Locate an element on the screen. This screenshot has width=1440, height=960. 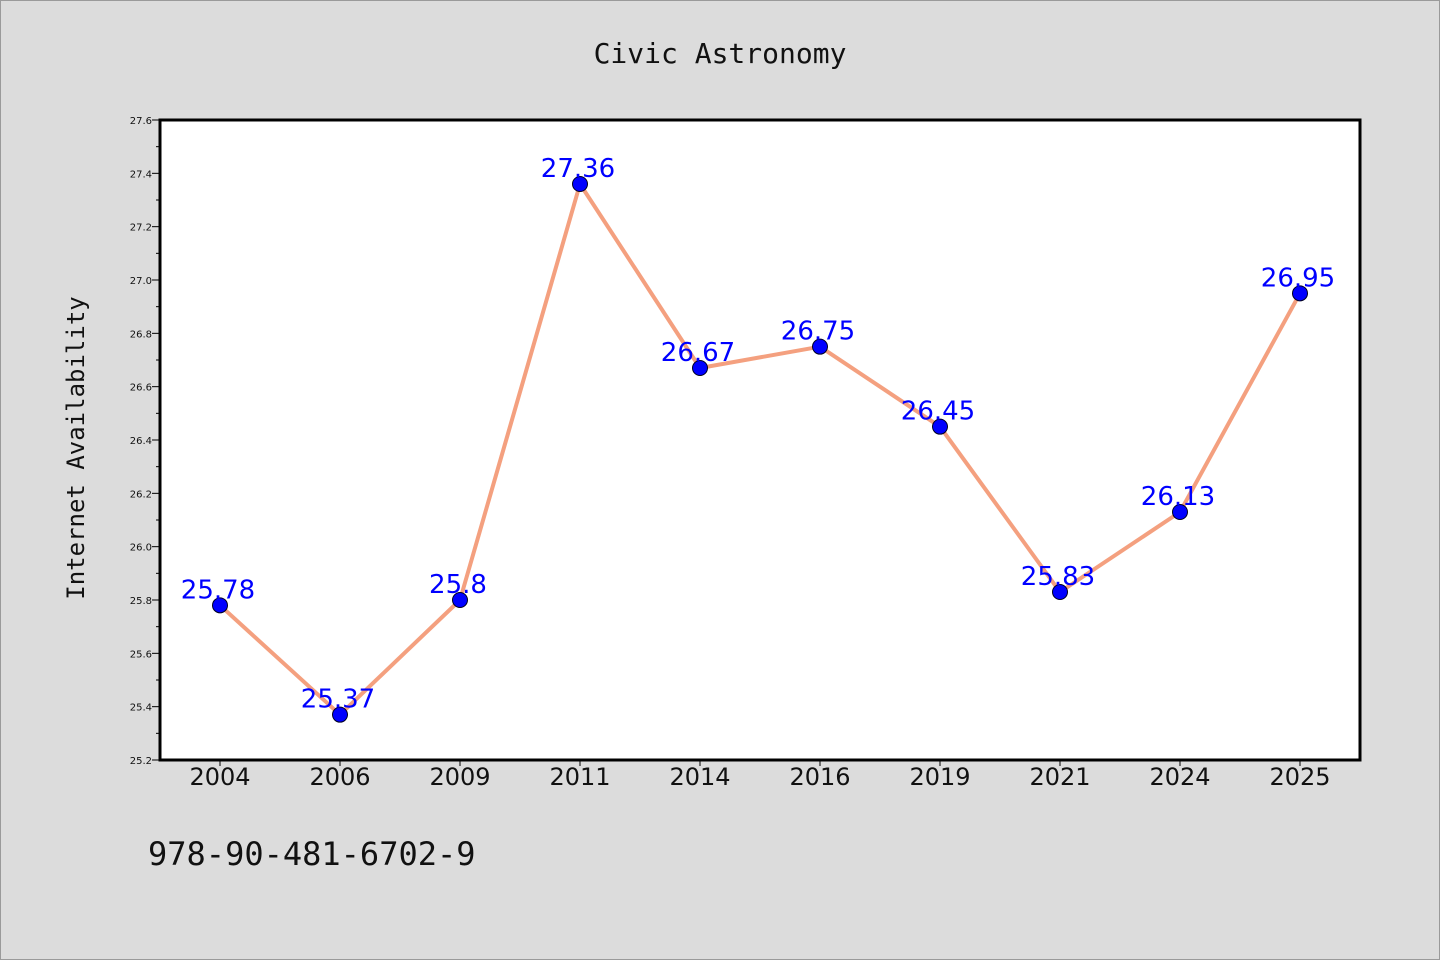
y-tick-label: 25.2 is located at coordinates (141, 761).